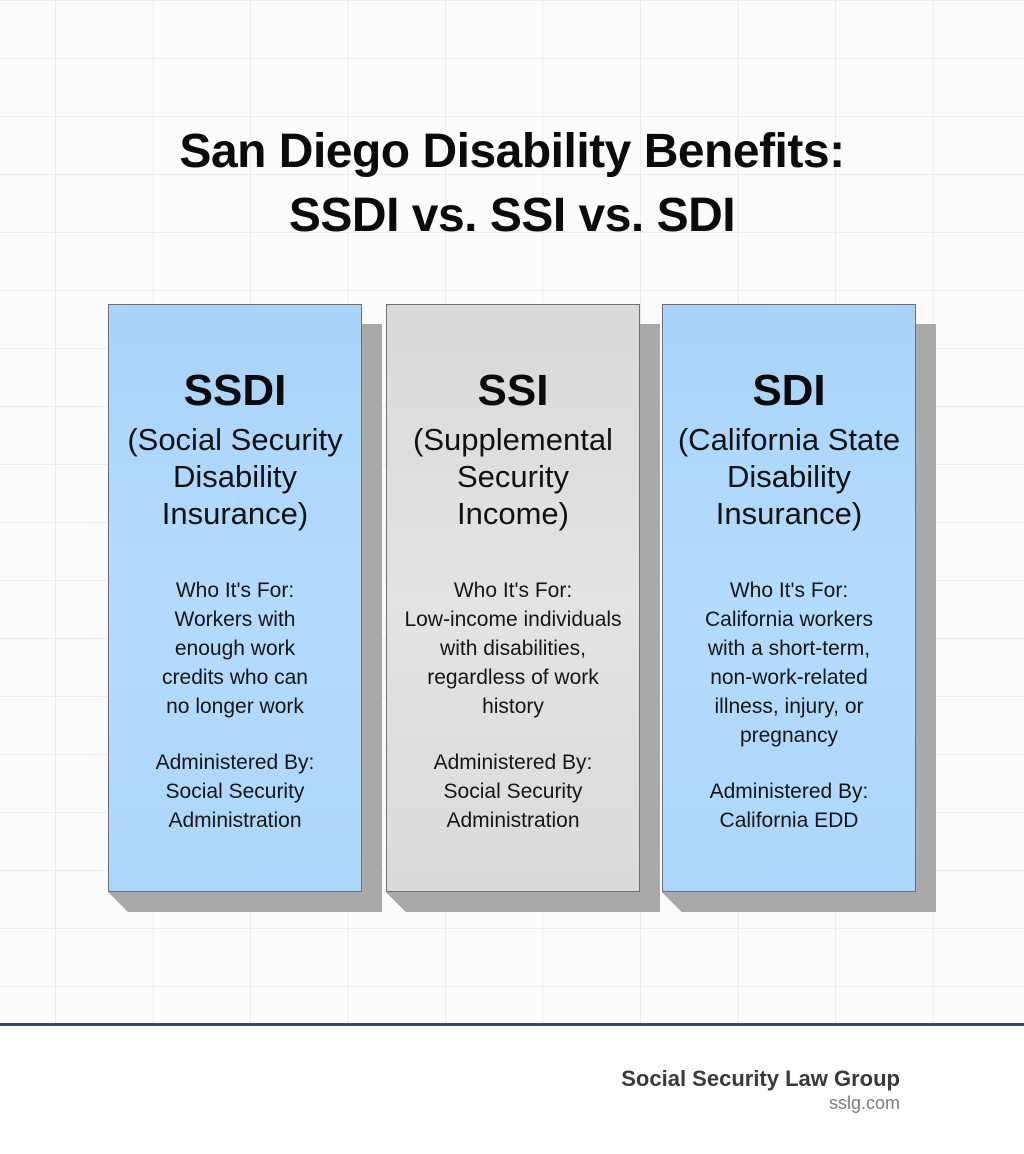 The width and height of the screenshot is (1024, 1154). Describe the element at coordinates (235, 476) in the screenshot. I see `card-full-name: (Social Security Disability Insurance)` at that location.